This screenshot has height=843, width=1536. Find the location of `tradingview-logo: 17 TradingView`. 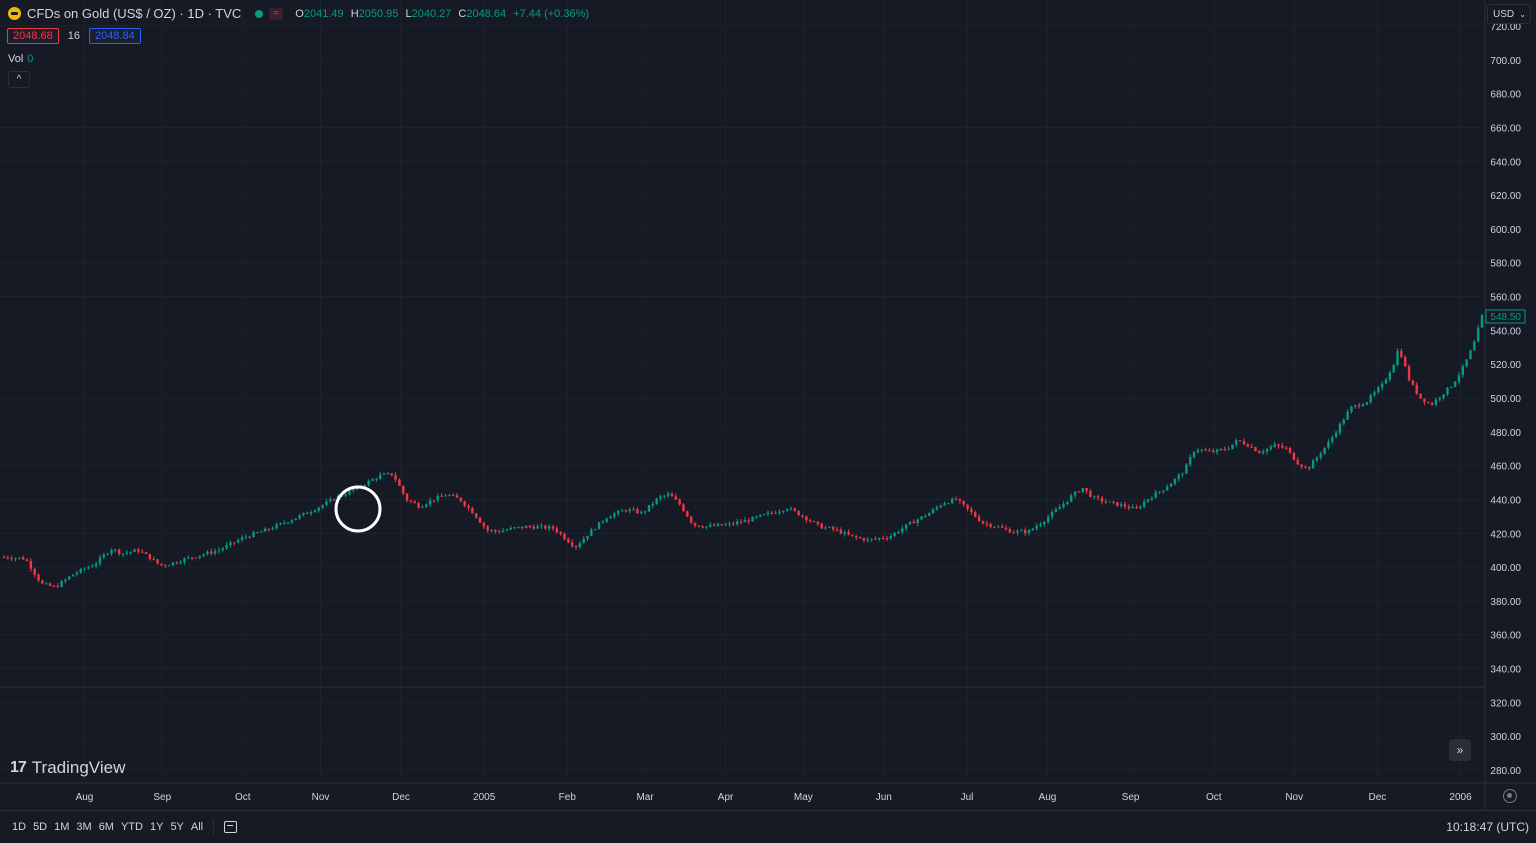

tradingview-logo: 17 TradingView is located at coordinates (67, 768).